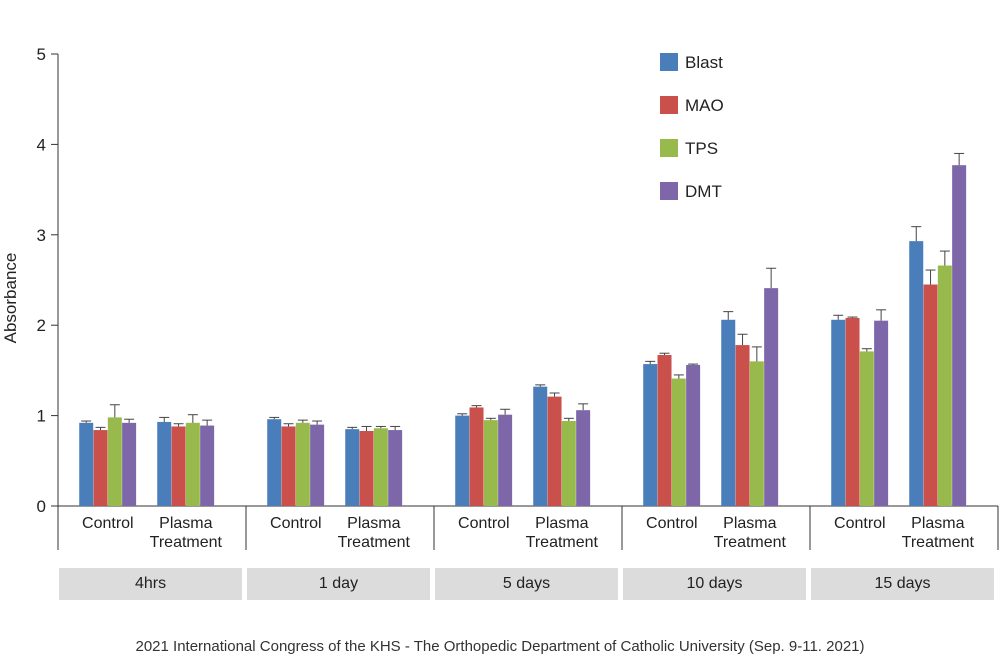 The width and height of the screenshot is (1000, 672). What do you see at coordinates (338, 584) in the screenshot?
I see `group-label: 1 day` at bounding box center [338, 584].